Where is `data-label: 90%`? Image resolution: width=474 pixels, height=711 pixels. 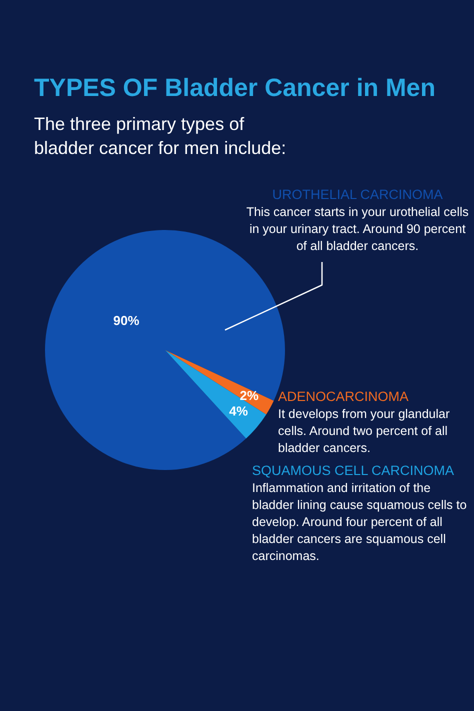 data-label: 90% is located at coordinates (126, 320).